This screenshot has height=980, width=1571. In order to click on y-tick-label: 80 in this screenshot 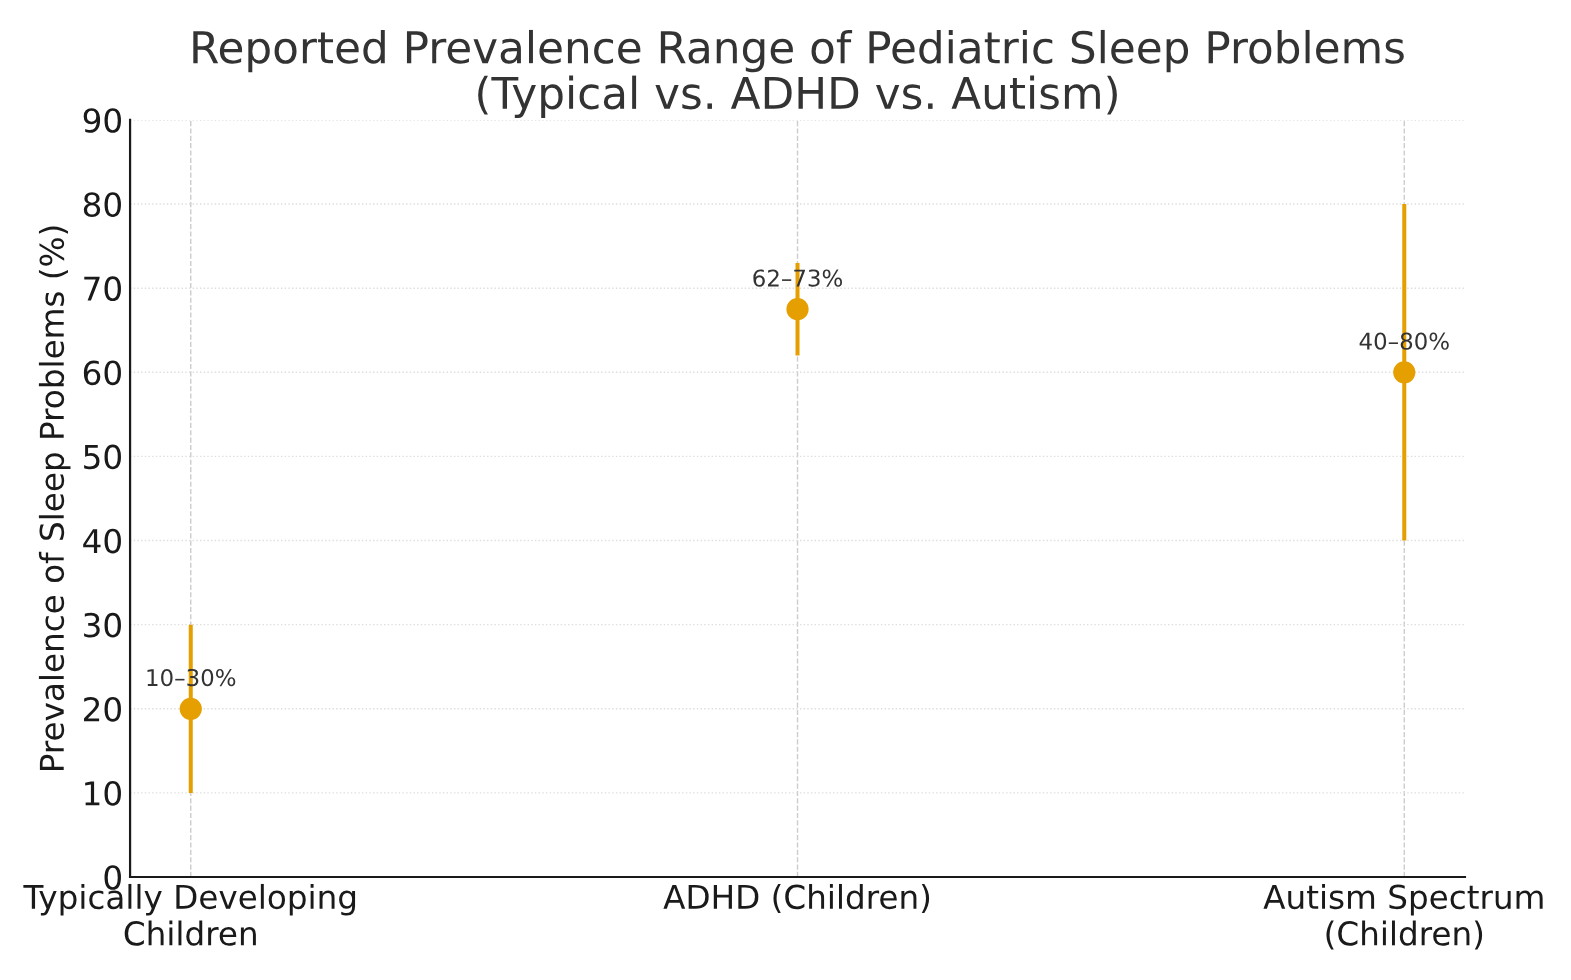, I will do `click(102, 204)`.